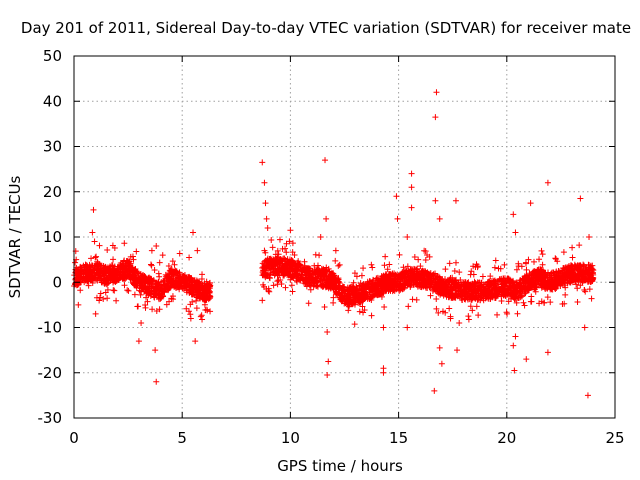  I want to click on y-tick-label: 40, so click(52, 101).